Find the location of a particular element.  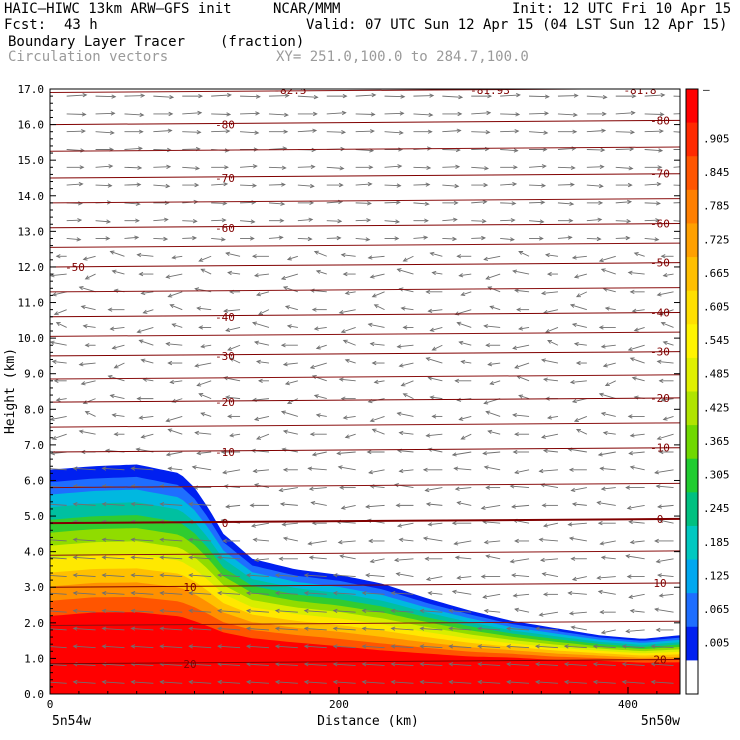

colorbar-swatch is located at coordinates (692, 408).